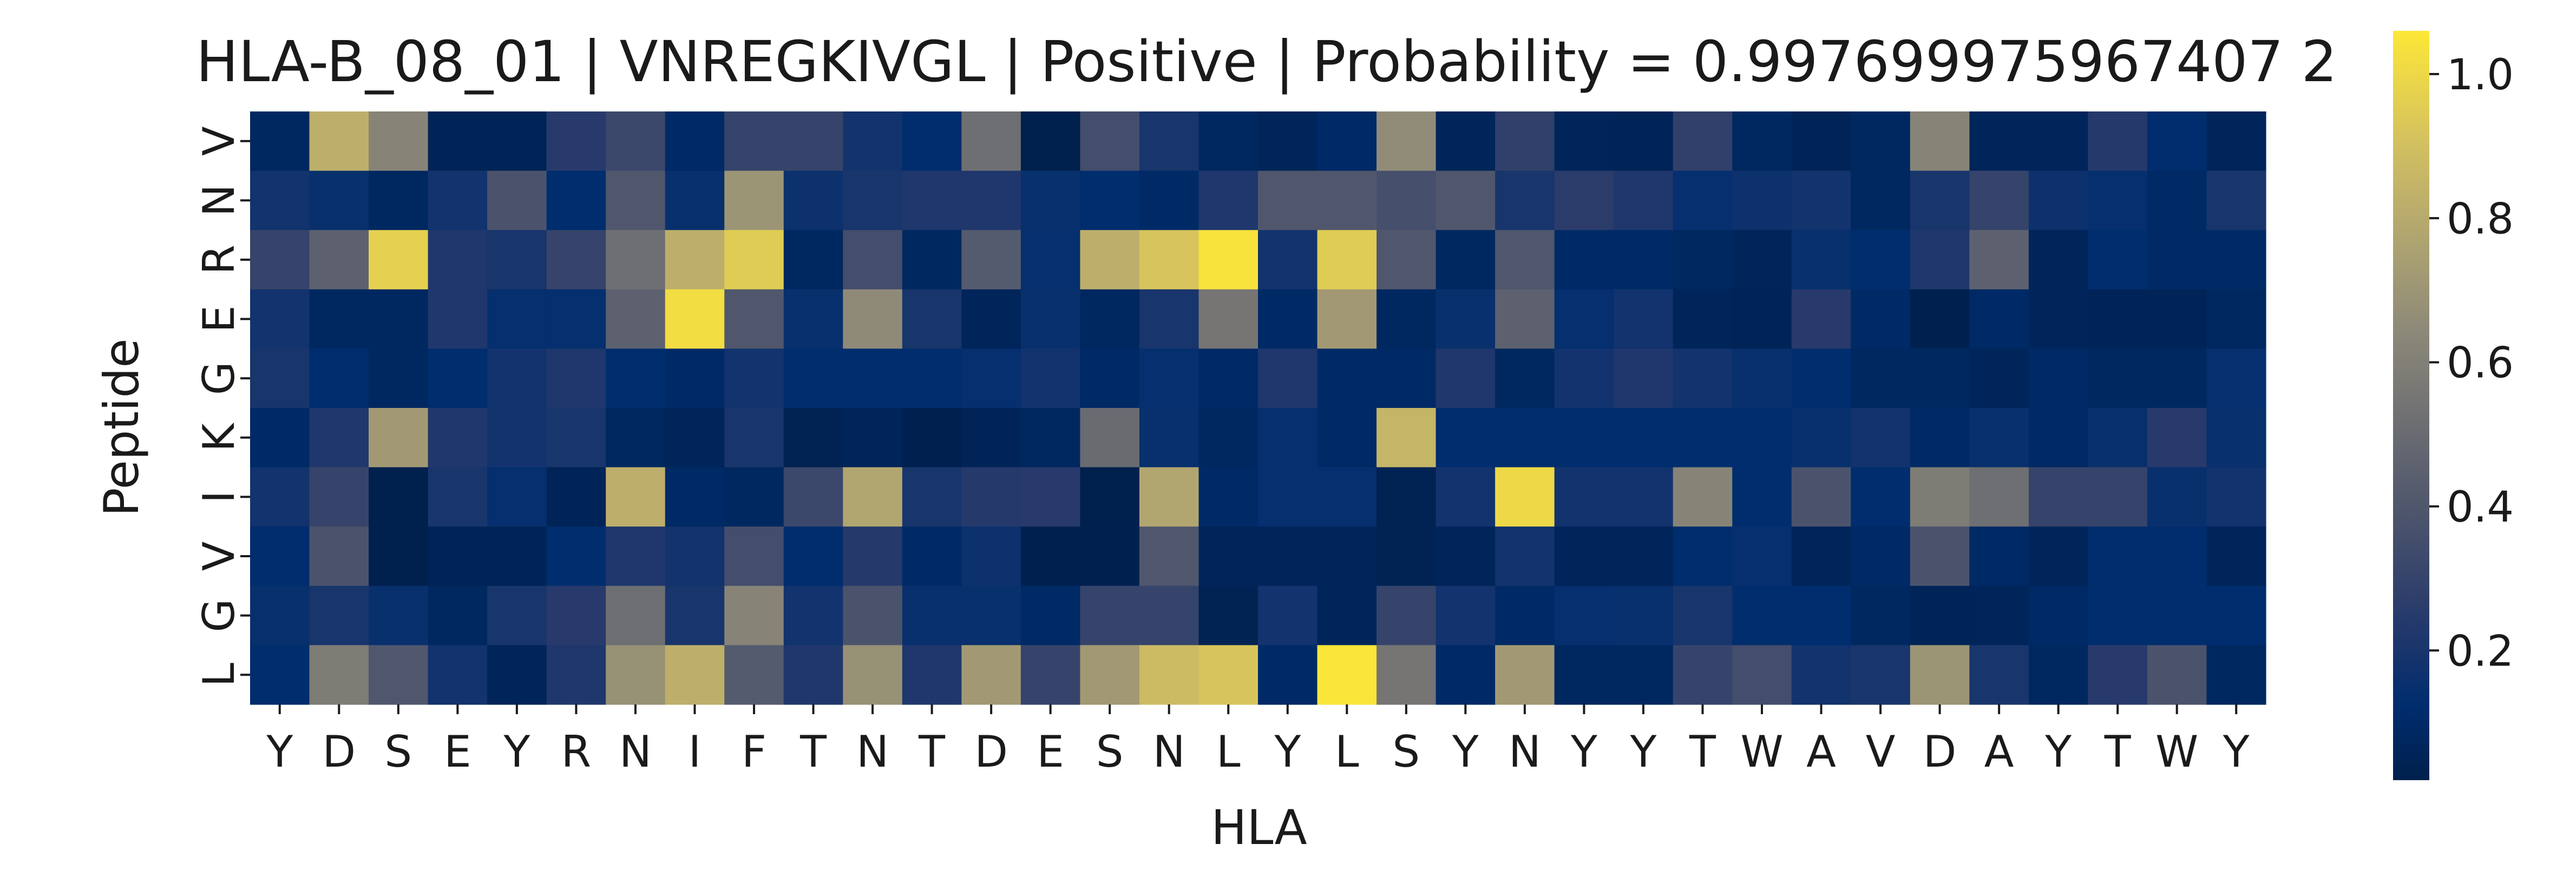 Image resolution: width=2576 pixels, height=890 pixels. Describe the element at coordinates (1761, 752) in the screenshot. I see `x-tick-label: W` at that location.